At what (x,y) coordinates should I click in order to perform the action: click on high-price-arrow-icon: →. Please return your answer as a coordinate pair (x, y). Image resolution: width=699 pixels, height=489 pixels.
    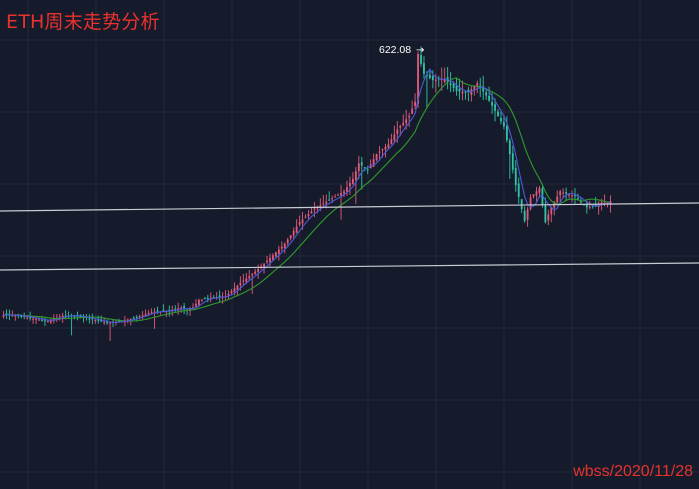
    Looking at the image, I should click on (420, 50).